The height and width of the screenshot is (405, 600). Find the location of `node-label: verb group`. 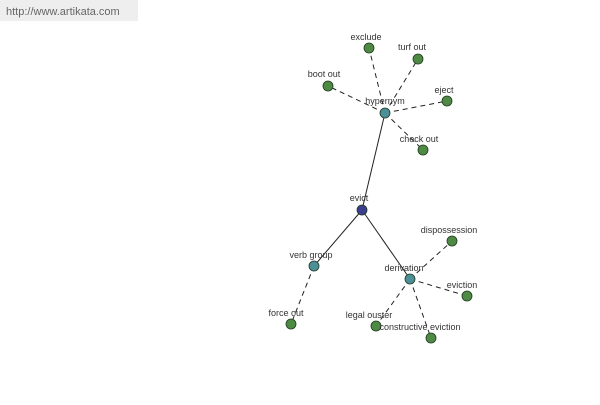

node-label: verb group is located at coordinates (310, 255).